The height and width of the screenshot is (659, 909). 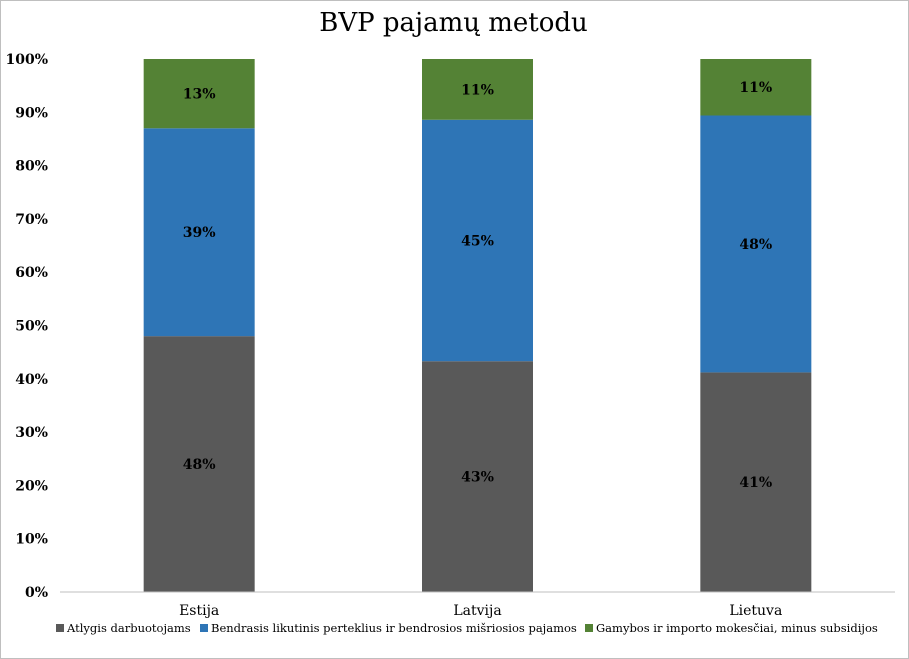 What do you see at coordinates (26, 60) in the screenshot?
I see `y-tick-label: 100%` at bounding box center [26, 60].